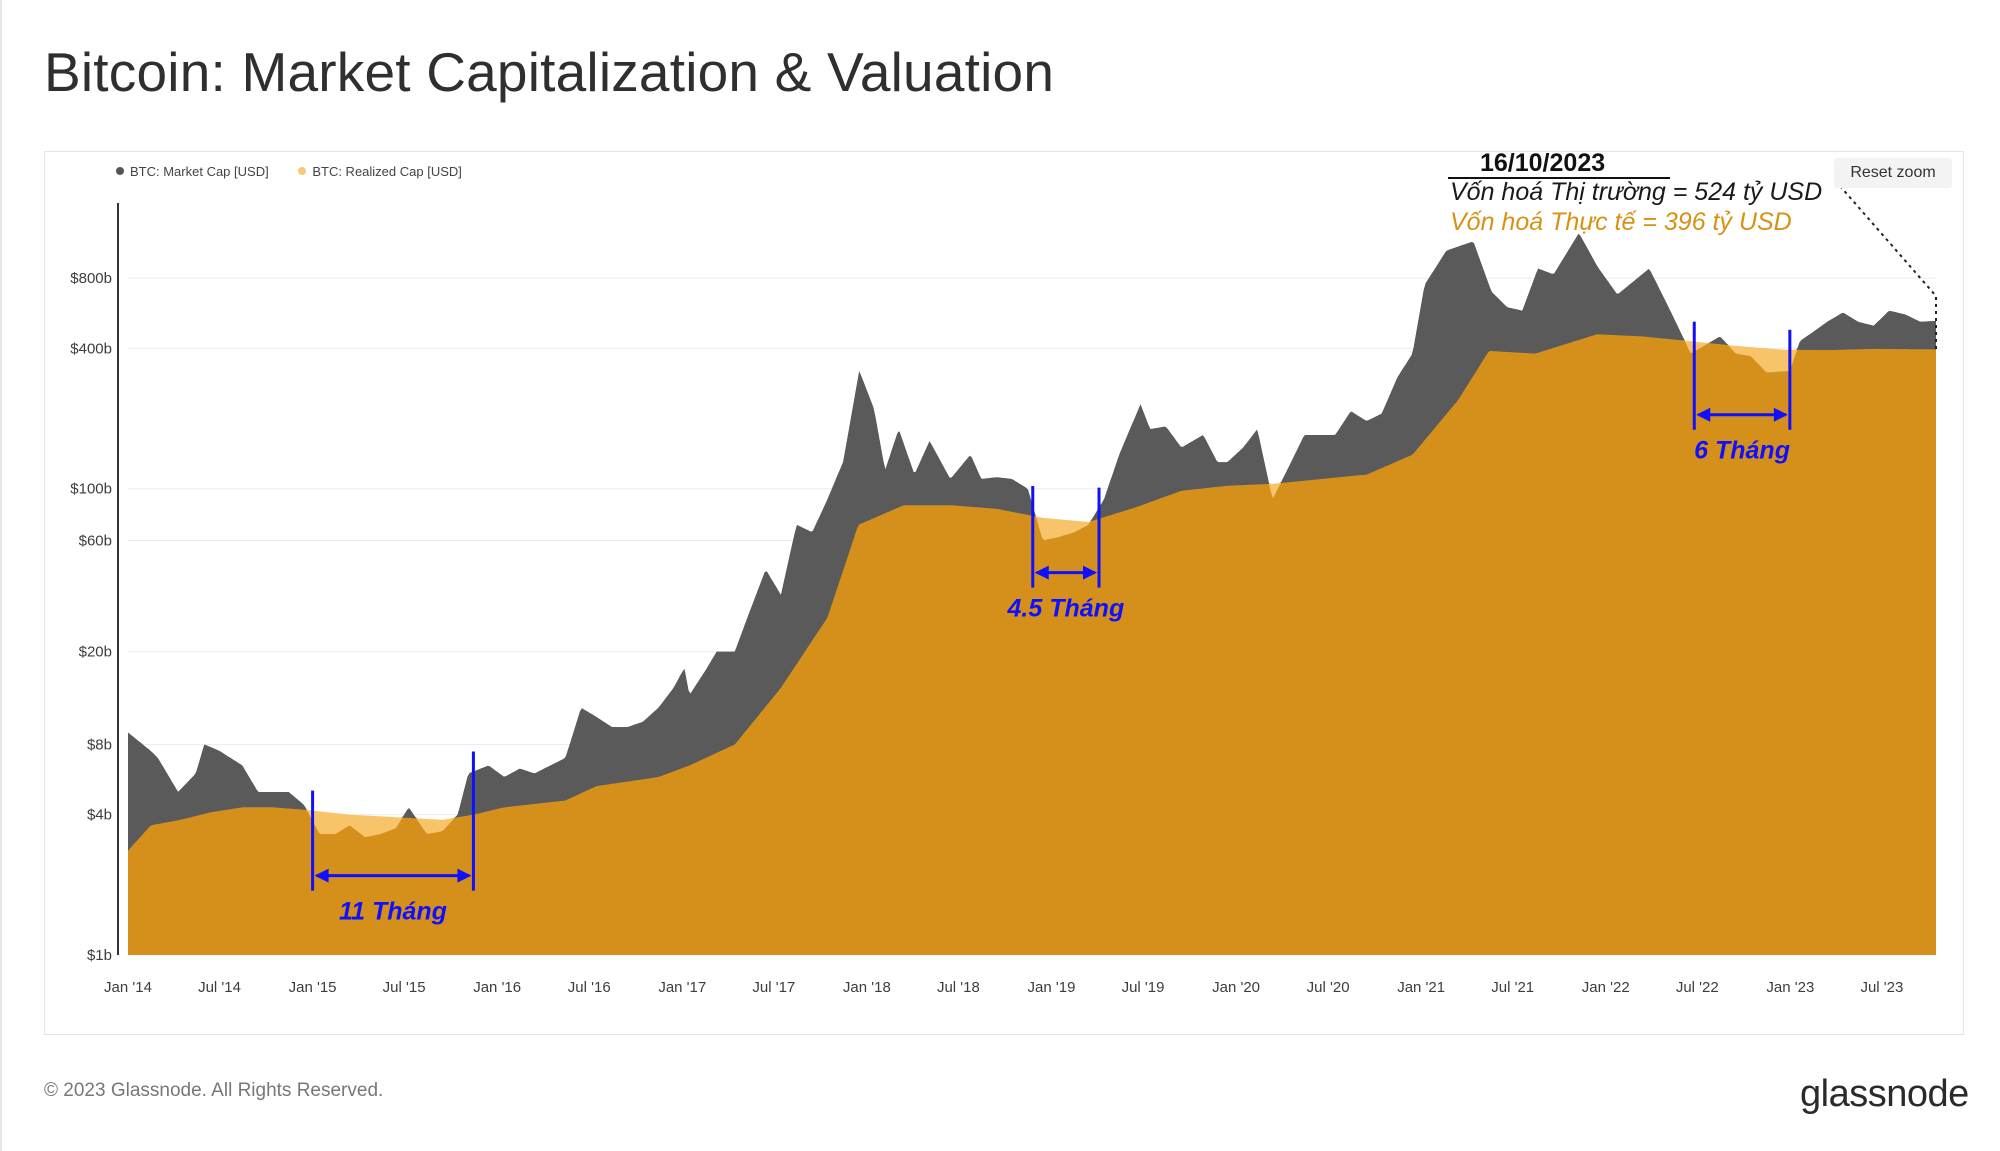  I want to click on x-tick-label: Jan '22, so click(1606, 987).